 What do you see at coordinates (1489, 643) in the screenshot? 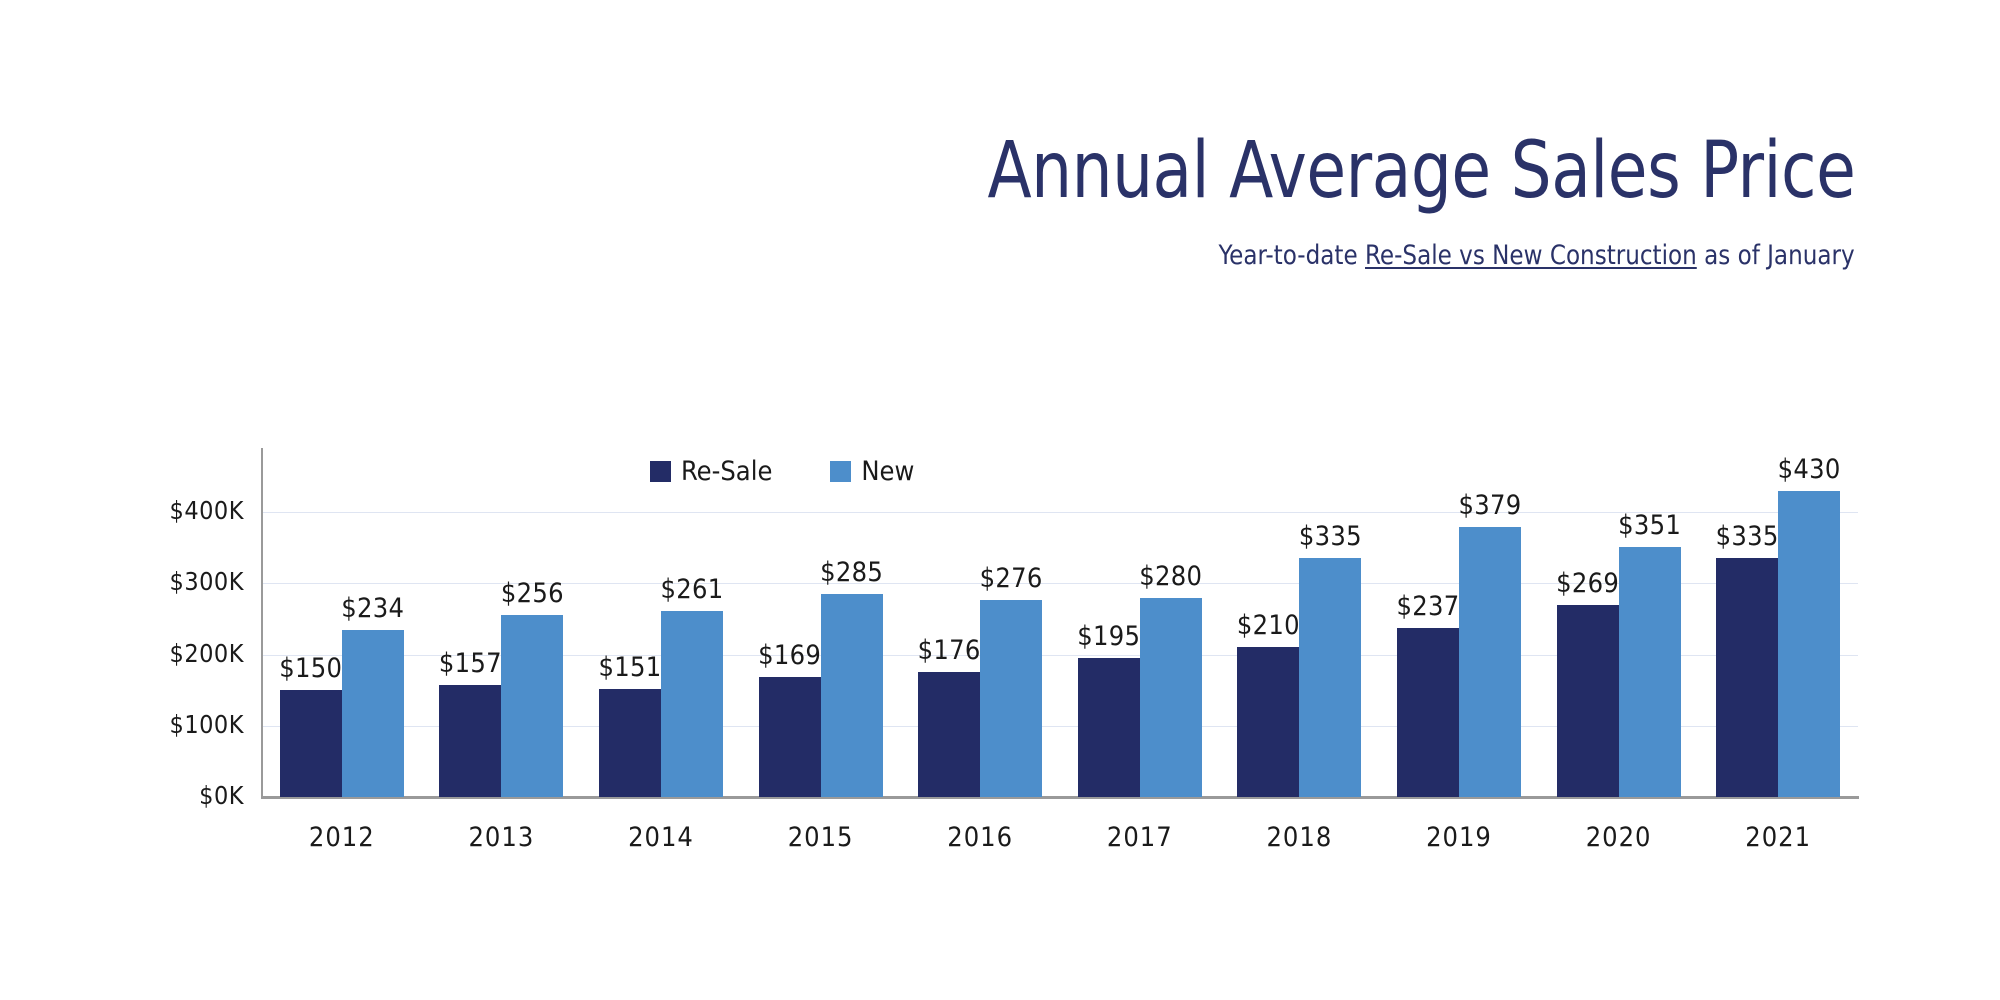
I see `bar-new-2019: $379` at bounding box center [1489, 643].